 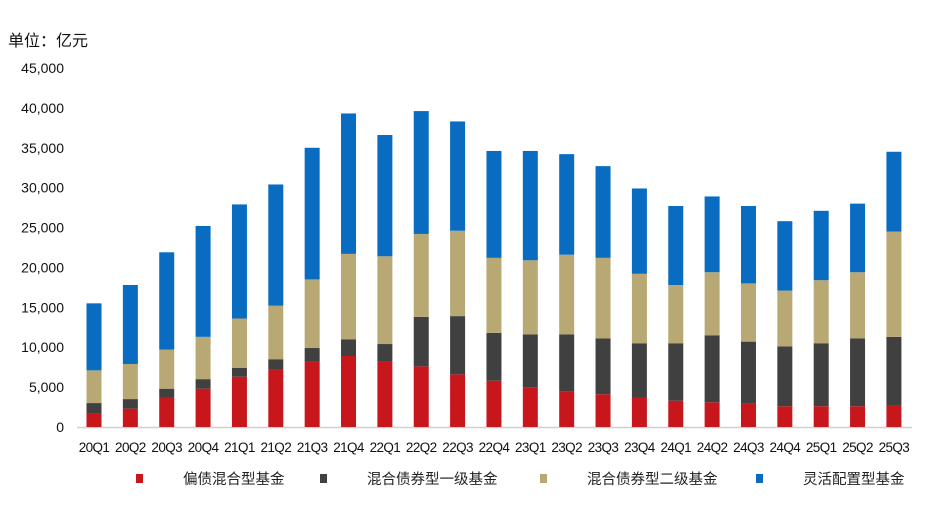 What do you see at coordinates (204, 447) in the screenshot?
I see `x-tick-label: 20Q4` at bounding box center [204, 447].